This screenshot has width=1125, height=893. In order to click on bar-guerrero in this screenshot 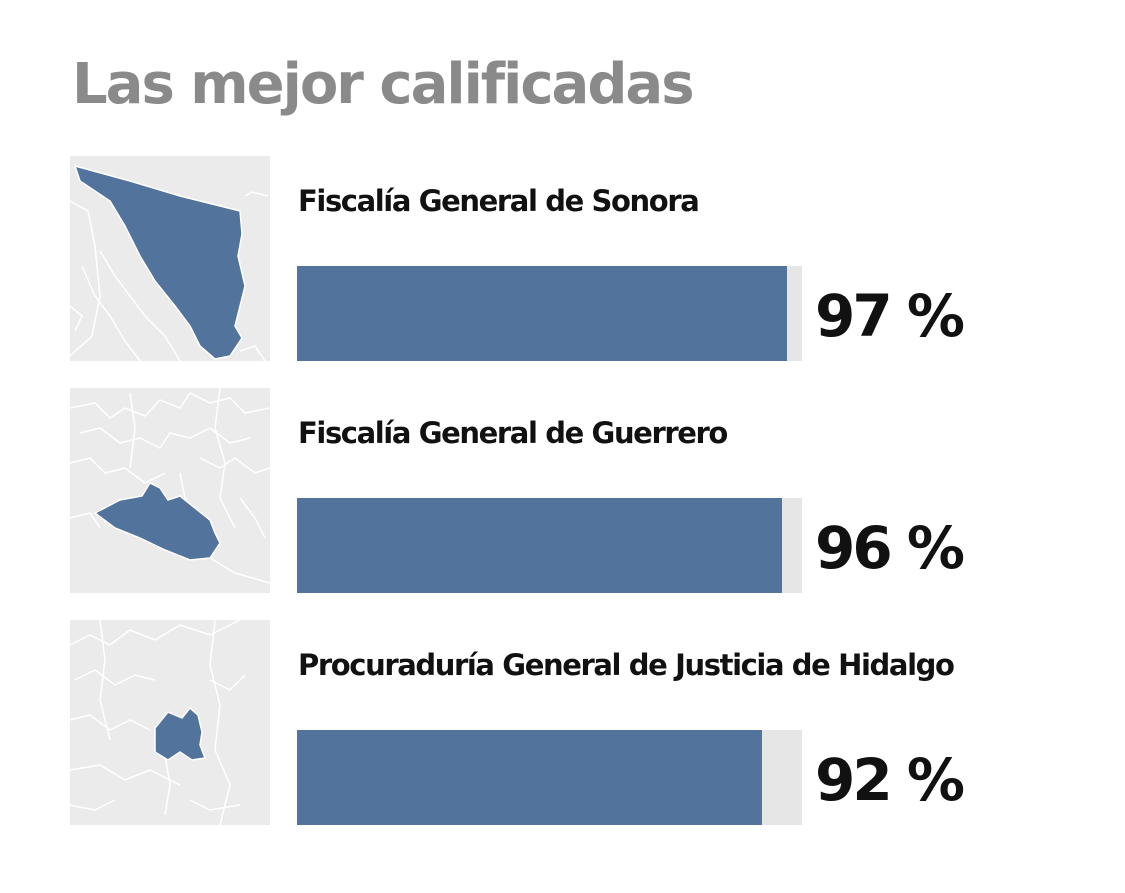, I will do `click(539, 545)`.